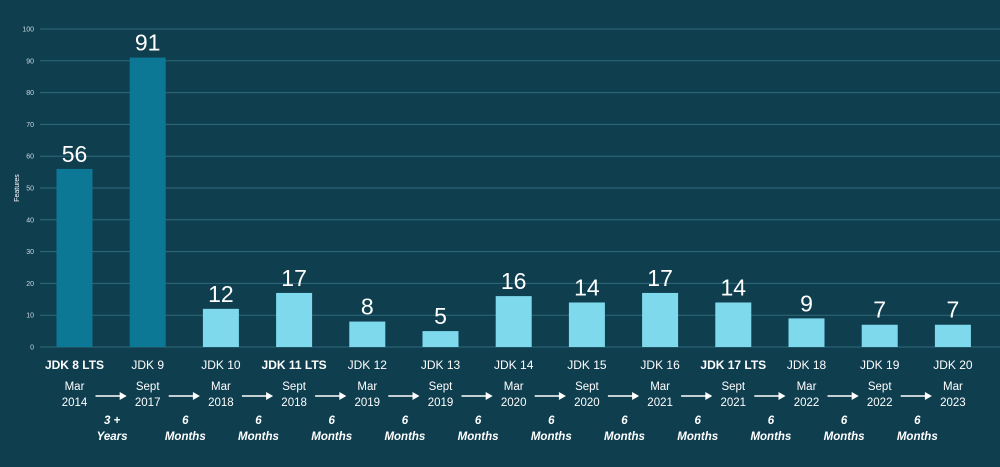  I want to click on release-year: 2017, so click(148, 403).